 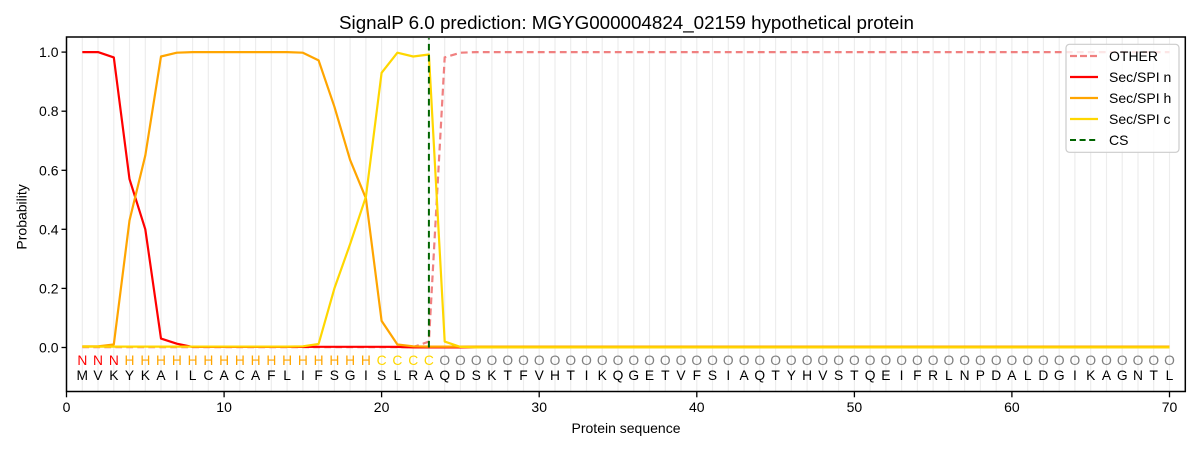 What do you see at coordinates (539, 407) in the screenshot?
I see `svg-text: 30` at bounding box center [539, 407].